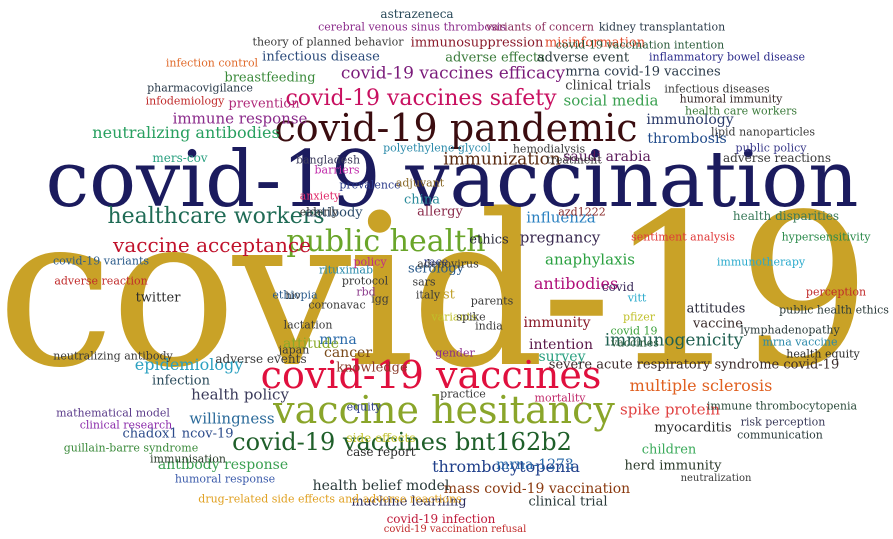  What do you see at coordinates (595, 43) in the screenshot?
I see `keyword-46: misinformation` at bounding box center [595, 43].